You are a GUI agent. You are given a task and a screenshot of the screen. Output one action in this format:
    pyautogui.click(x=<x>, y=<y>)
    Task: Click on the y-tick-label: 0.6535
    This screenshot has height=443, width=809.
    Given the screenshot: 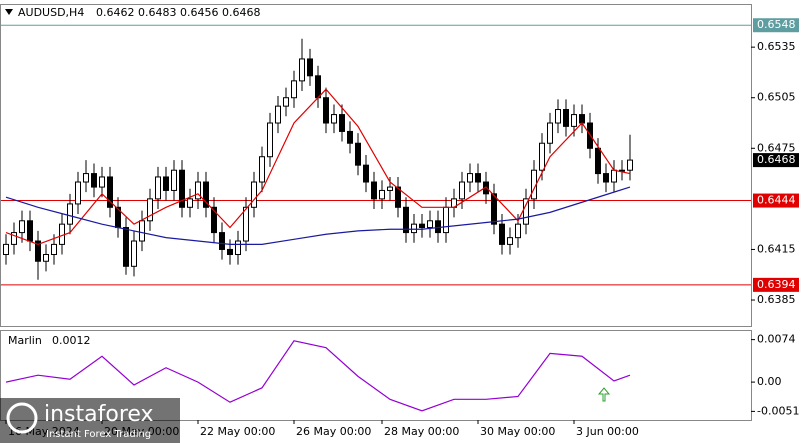 What is the action you would take?
    pyautogui.click(x=776, y=46)
    